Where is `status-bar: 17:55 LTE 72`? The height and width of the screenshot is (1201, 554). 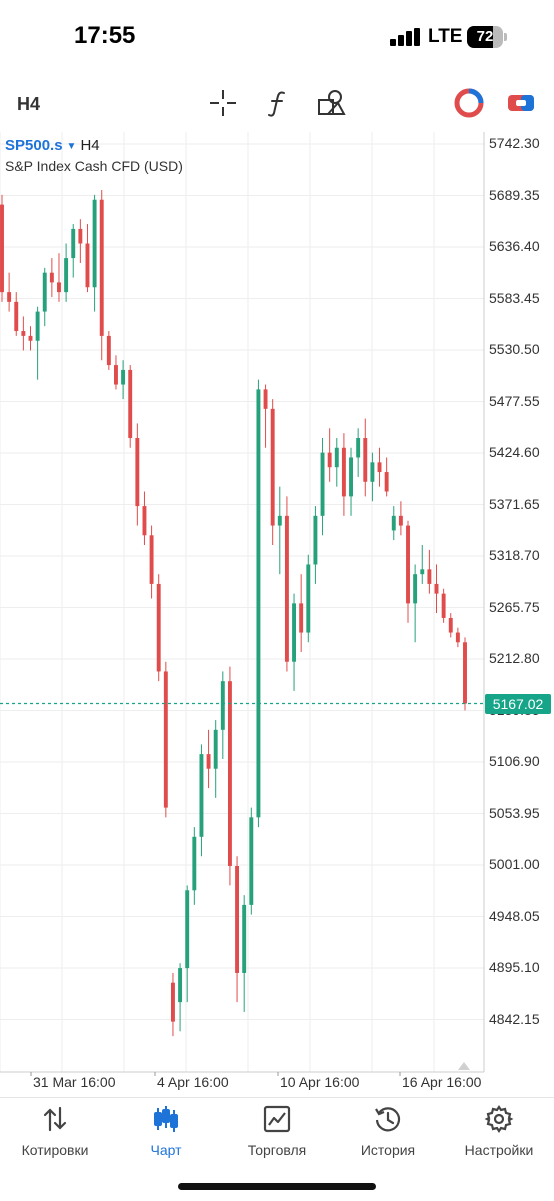 status-bar: 17:55 LTE 72 is located at coordinates (277, 38).